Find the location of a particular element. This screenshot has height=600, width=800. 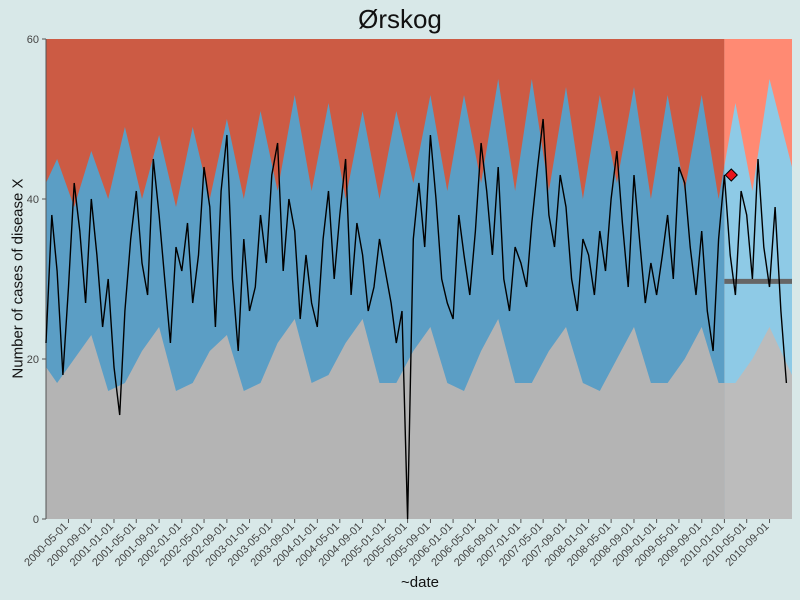

y-tick-label: 40 is located at coordinates (33, 200).